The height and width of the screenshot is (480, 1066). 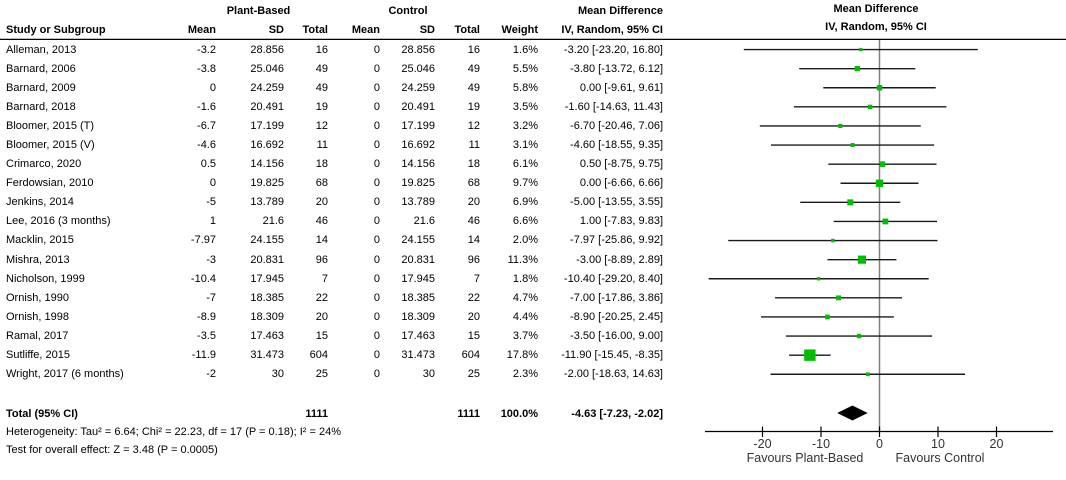 What do you see at coordinates (805, 458) in the screenshot?
I see `favours-left-label: Favours Plant-Based` at bounding box center [805, 458].